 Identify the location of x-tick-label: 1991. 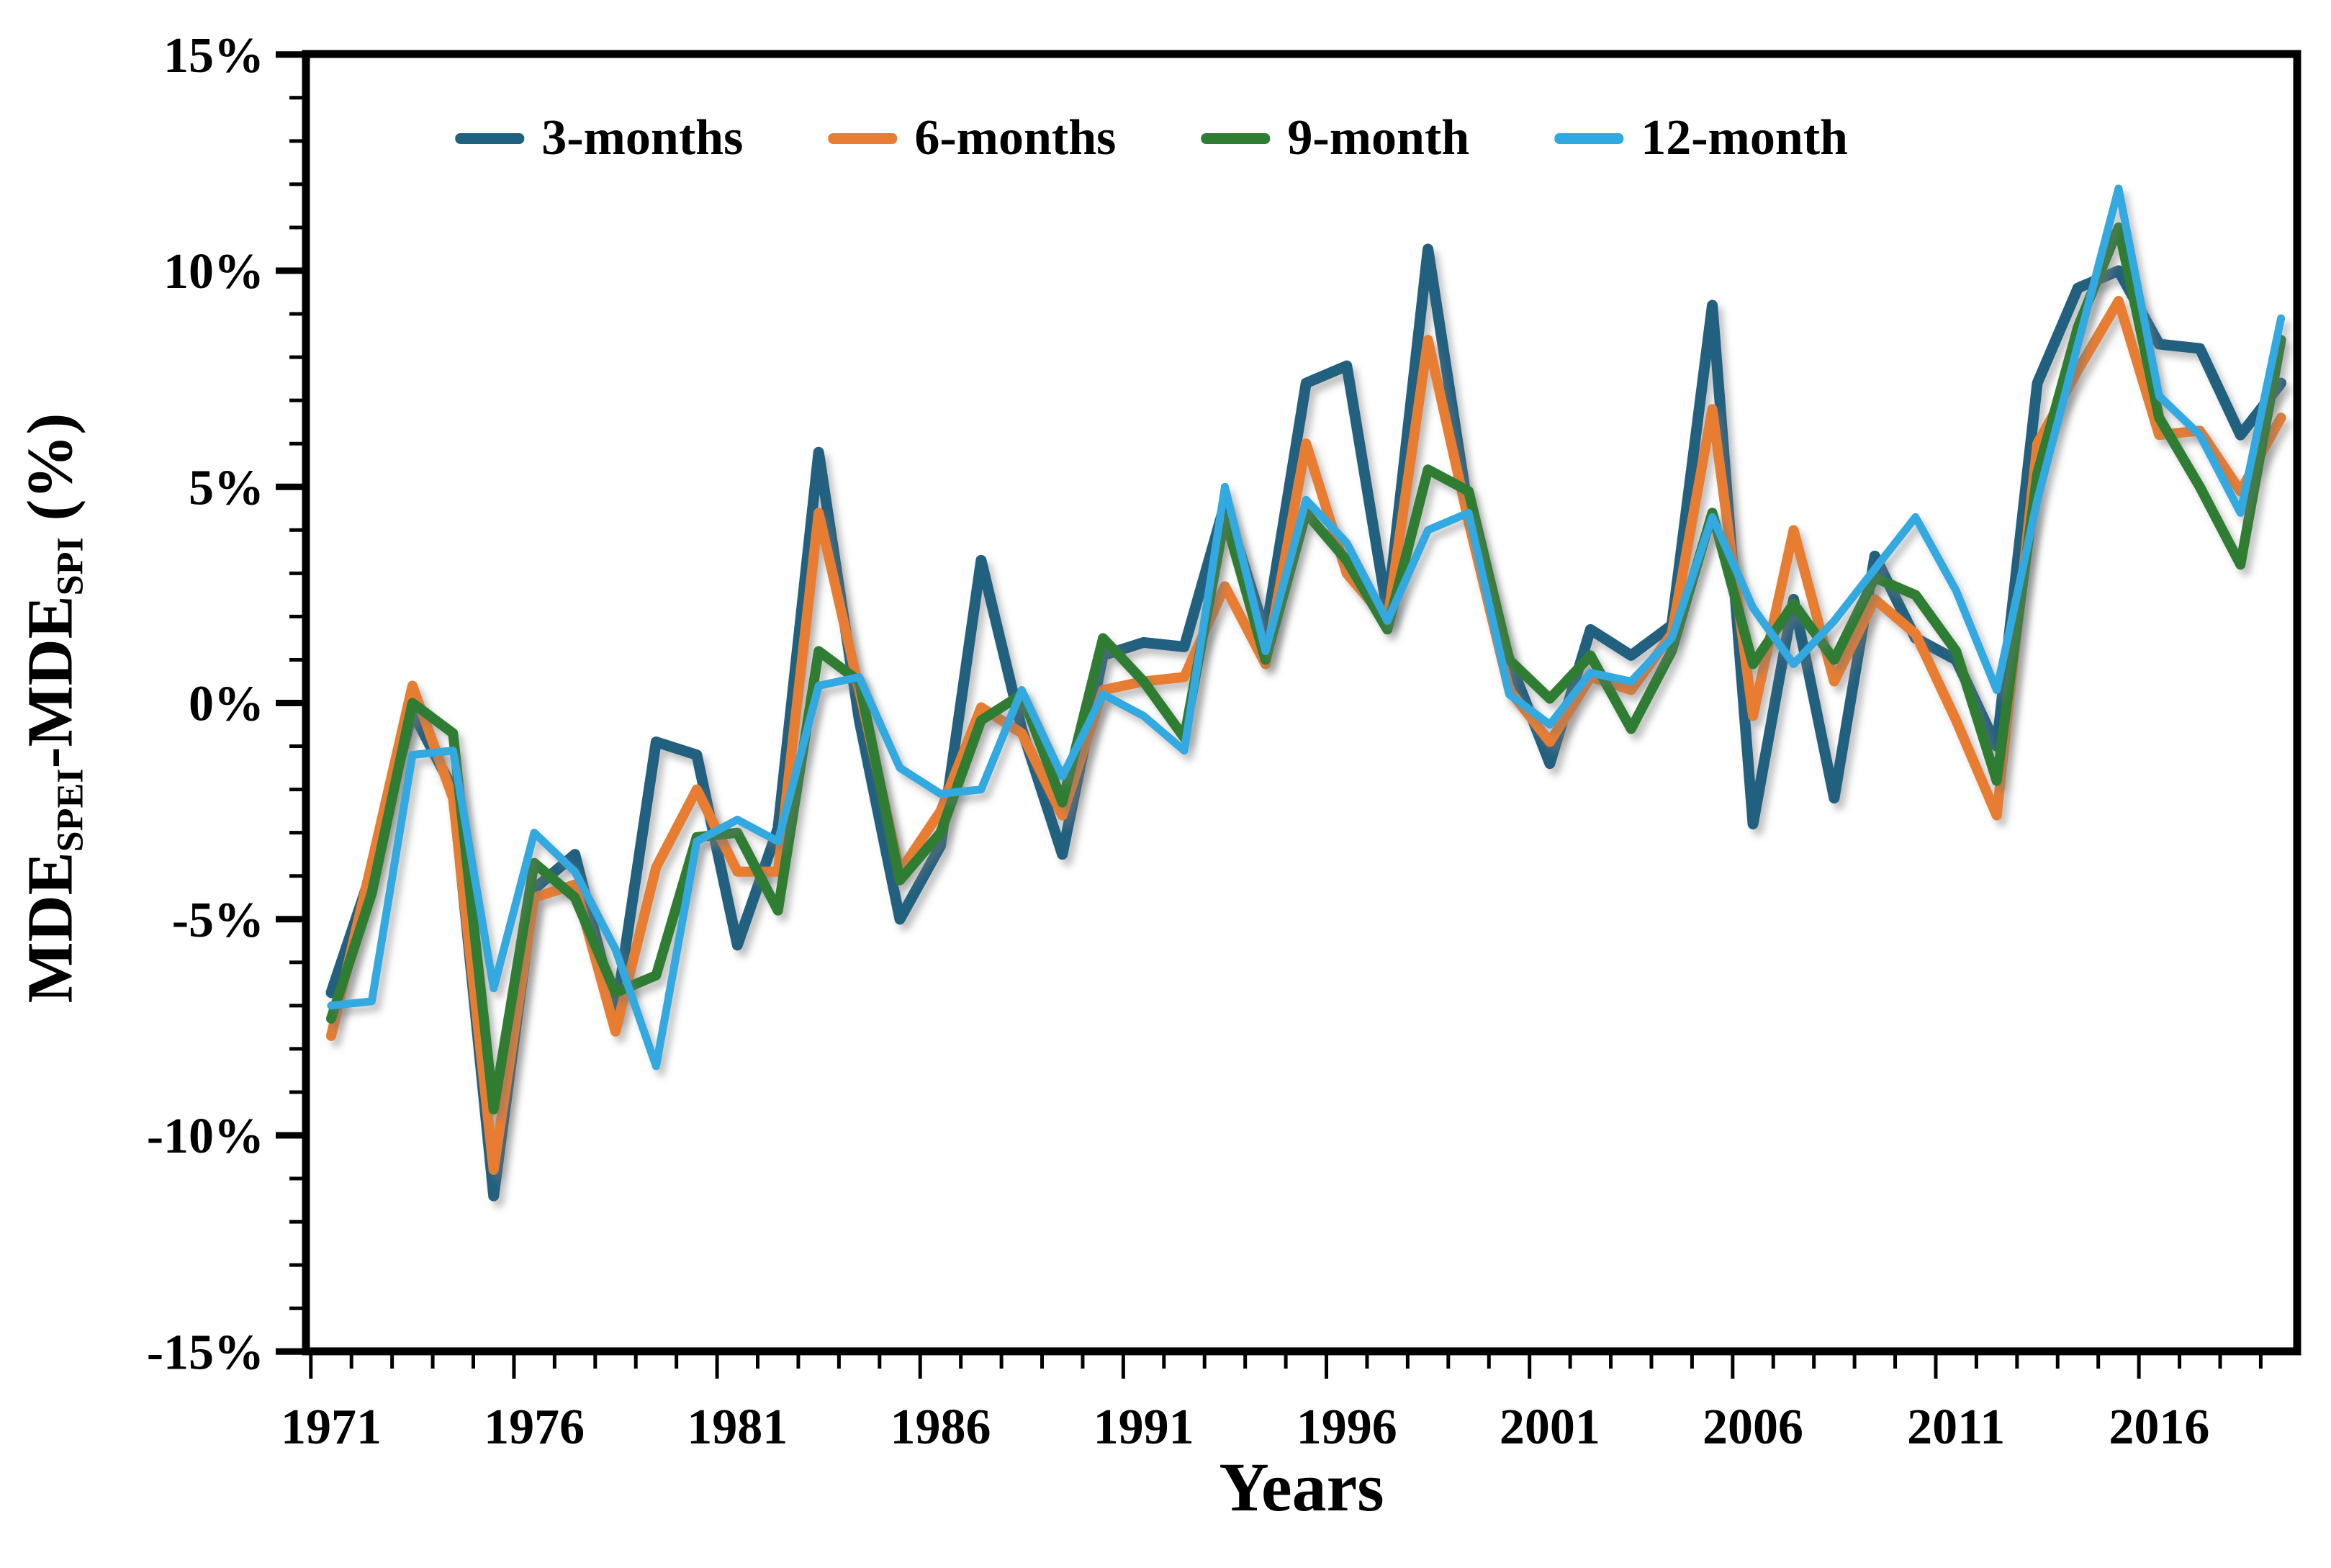
(1144, 1427).